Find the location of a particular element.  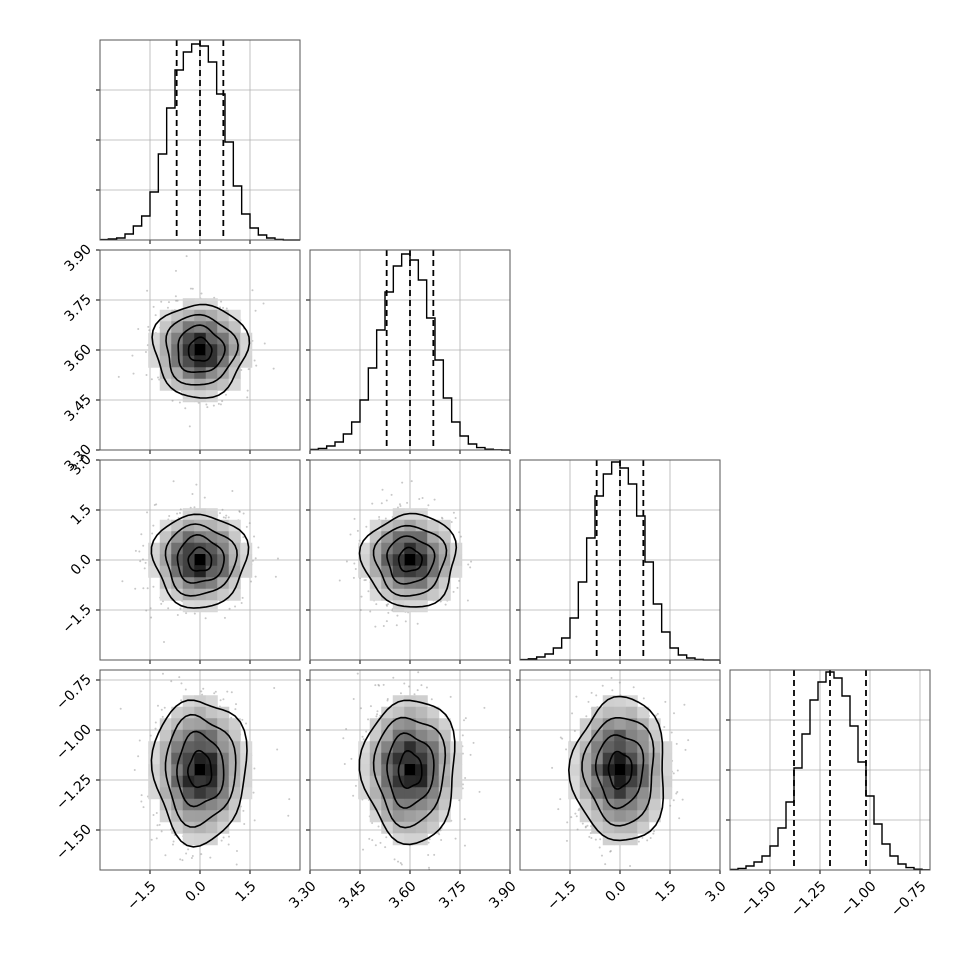

x-tick-label-3-2: −1.00 is located at coordinates (859, 899).